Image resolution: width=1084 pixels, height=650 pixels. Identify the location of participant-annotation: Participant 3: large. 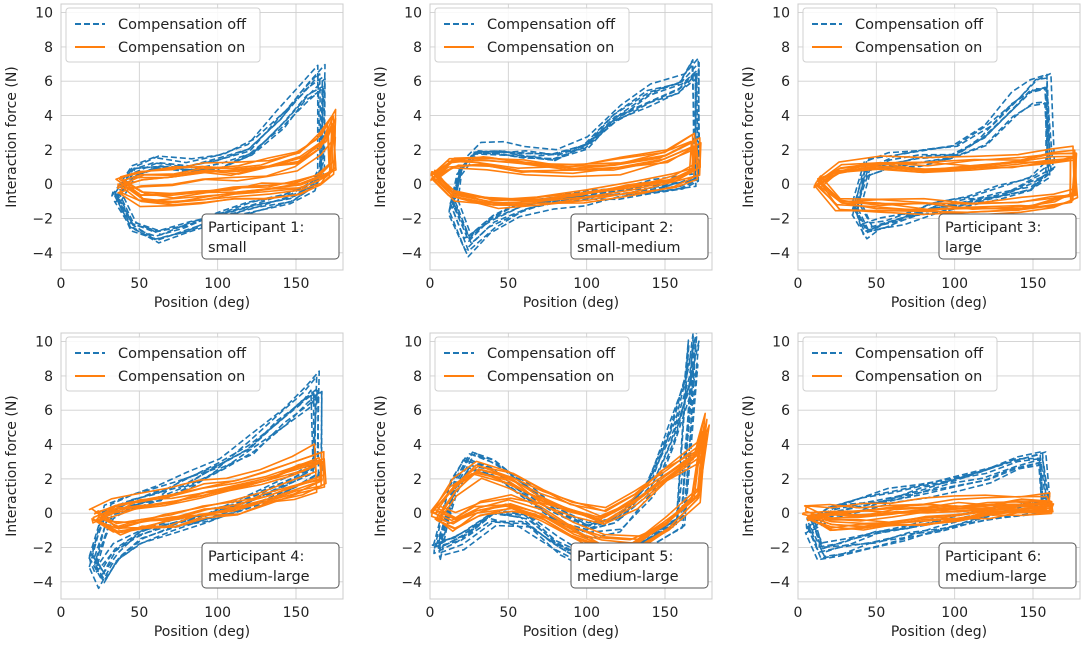
(1007, 236).